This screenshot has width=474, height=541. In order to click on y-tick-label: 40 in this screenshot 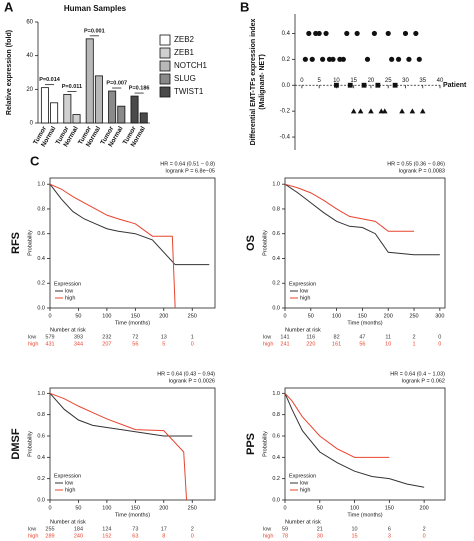, I will do `click(29, 56)`.